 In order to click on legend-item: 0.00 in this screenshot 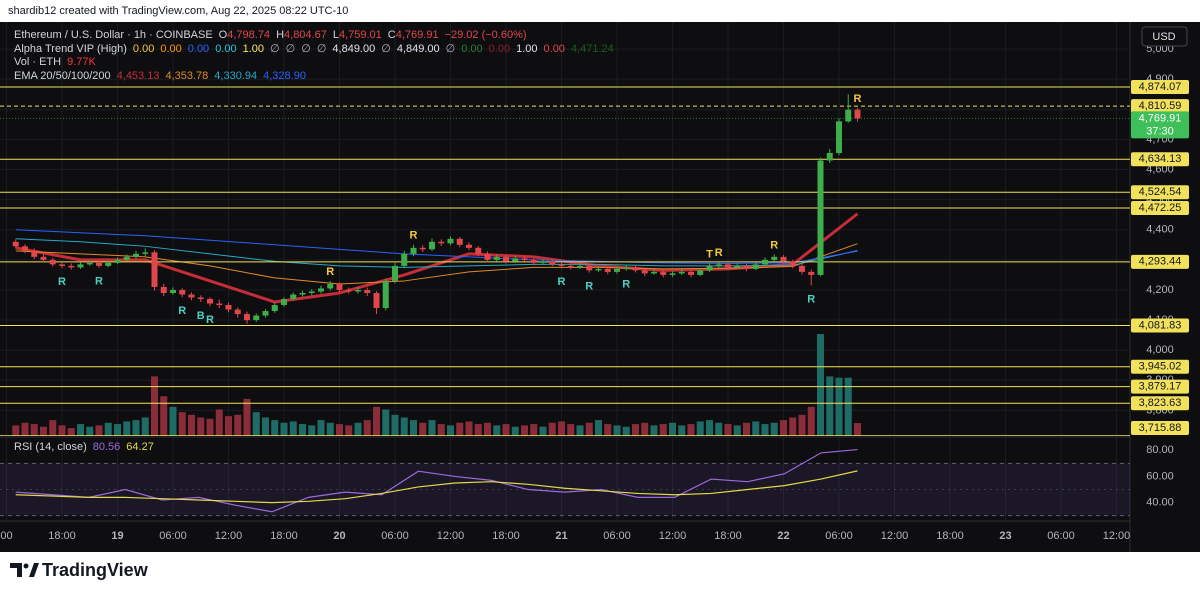, I will do `click(554, 49)`.